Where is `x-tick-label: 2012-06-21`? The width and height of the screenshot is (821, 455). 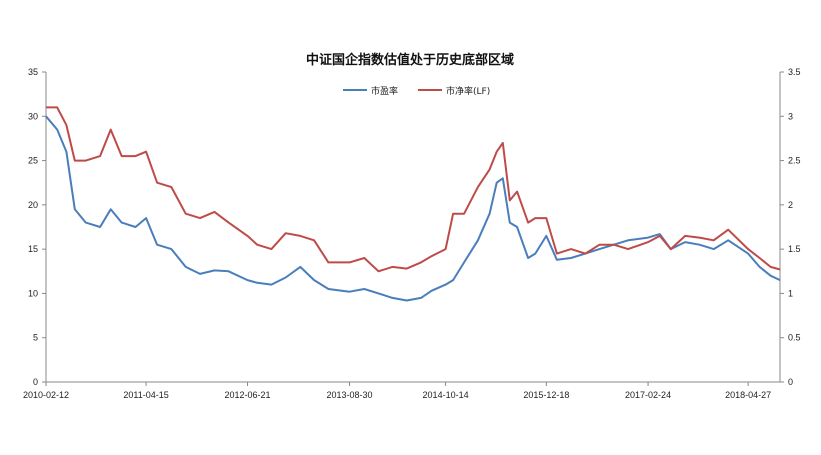
x-tick-label: 2012-06-21 is located at coordinates (248, 395).